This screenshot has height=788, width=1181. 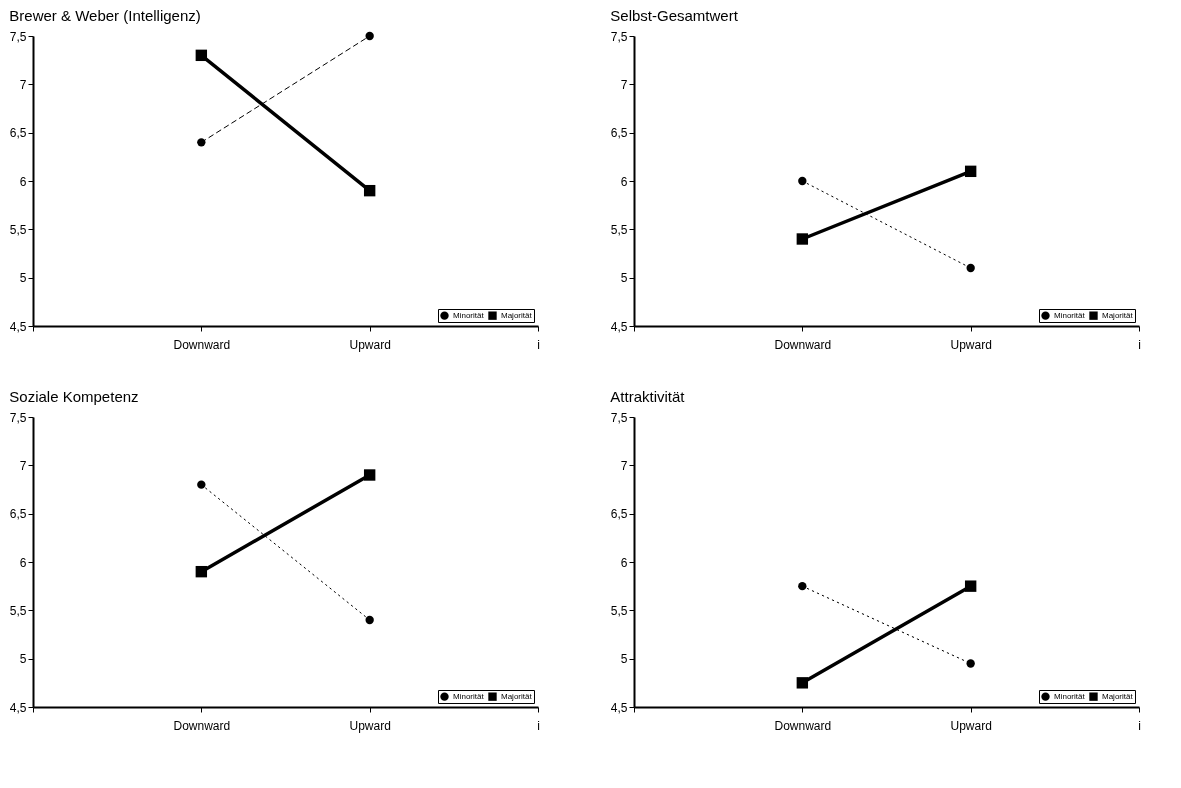 What do you see at coordinates (648, 396) in the screenshot?
I see `chart-title: Attraktivität` at bounding box center [648, 396].